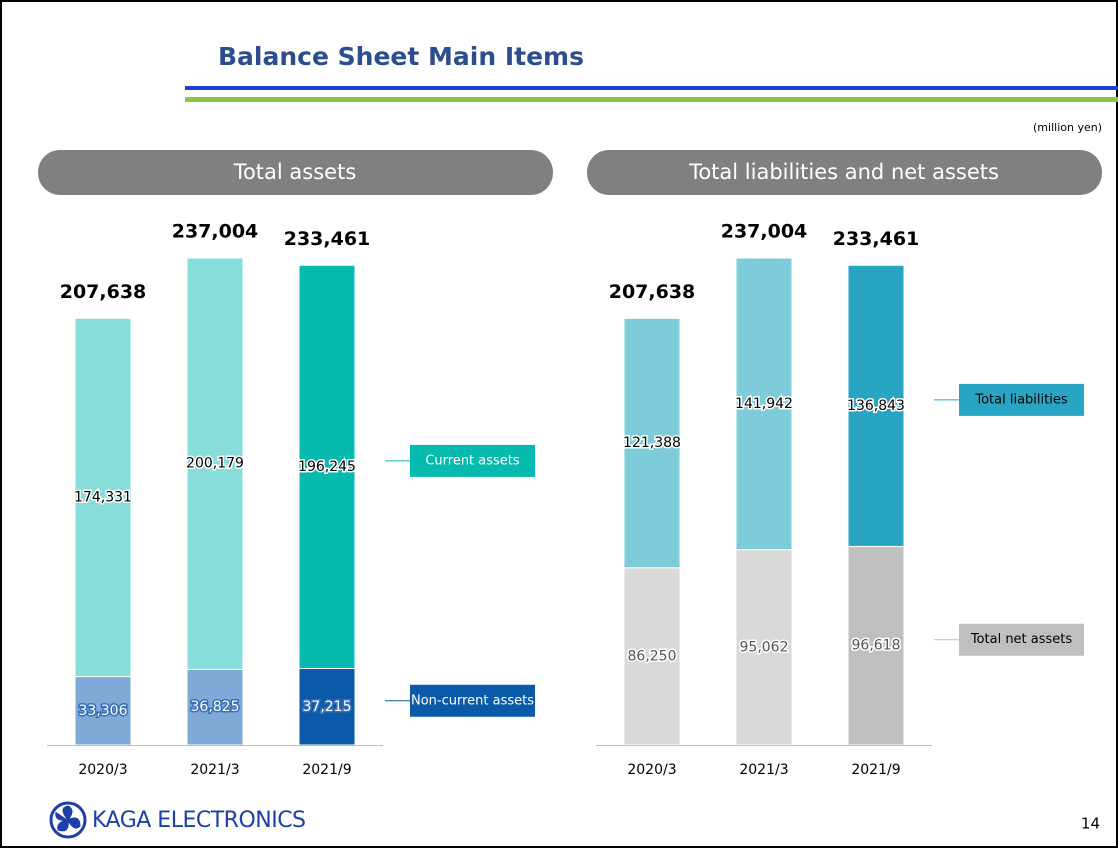  What do you see at coordinates (1090, 824) in the screenshot?
I see `page-number: 14` at bounding box center [1090, 824].